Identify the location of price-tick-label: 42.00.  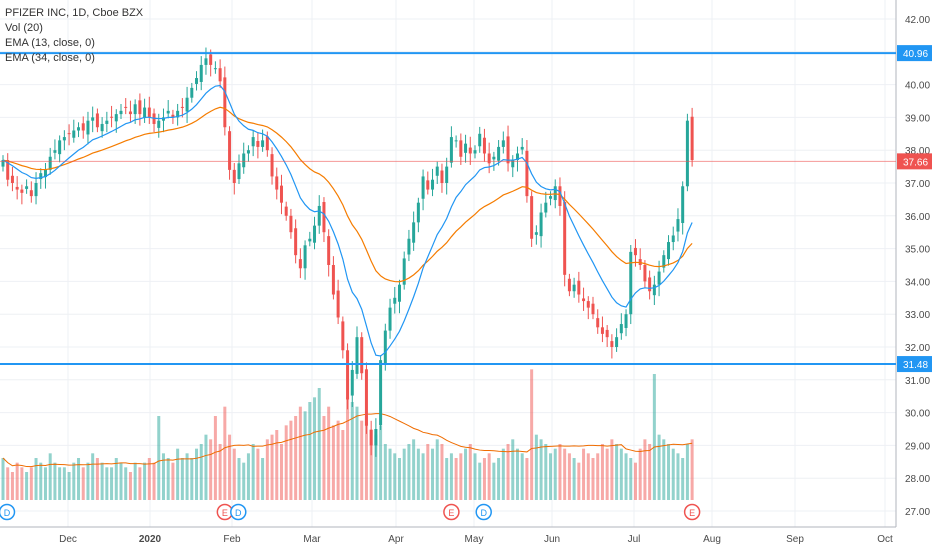
(917, 20).